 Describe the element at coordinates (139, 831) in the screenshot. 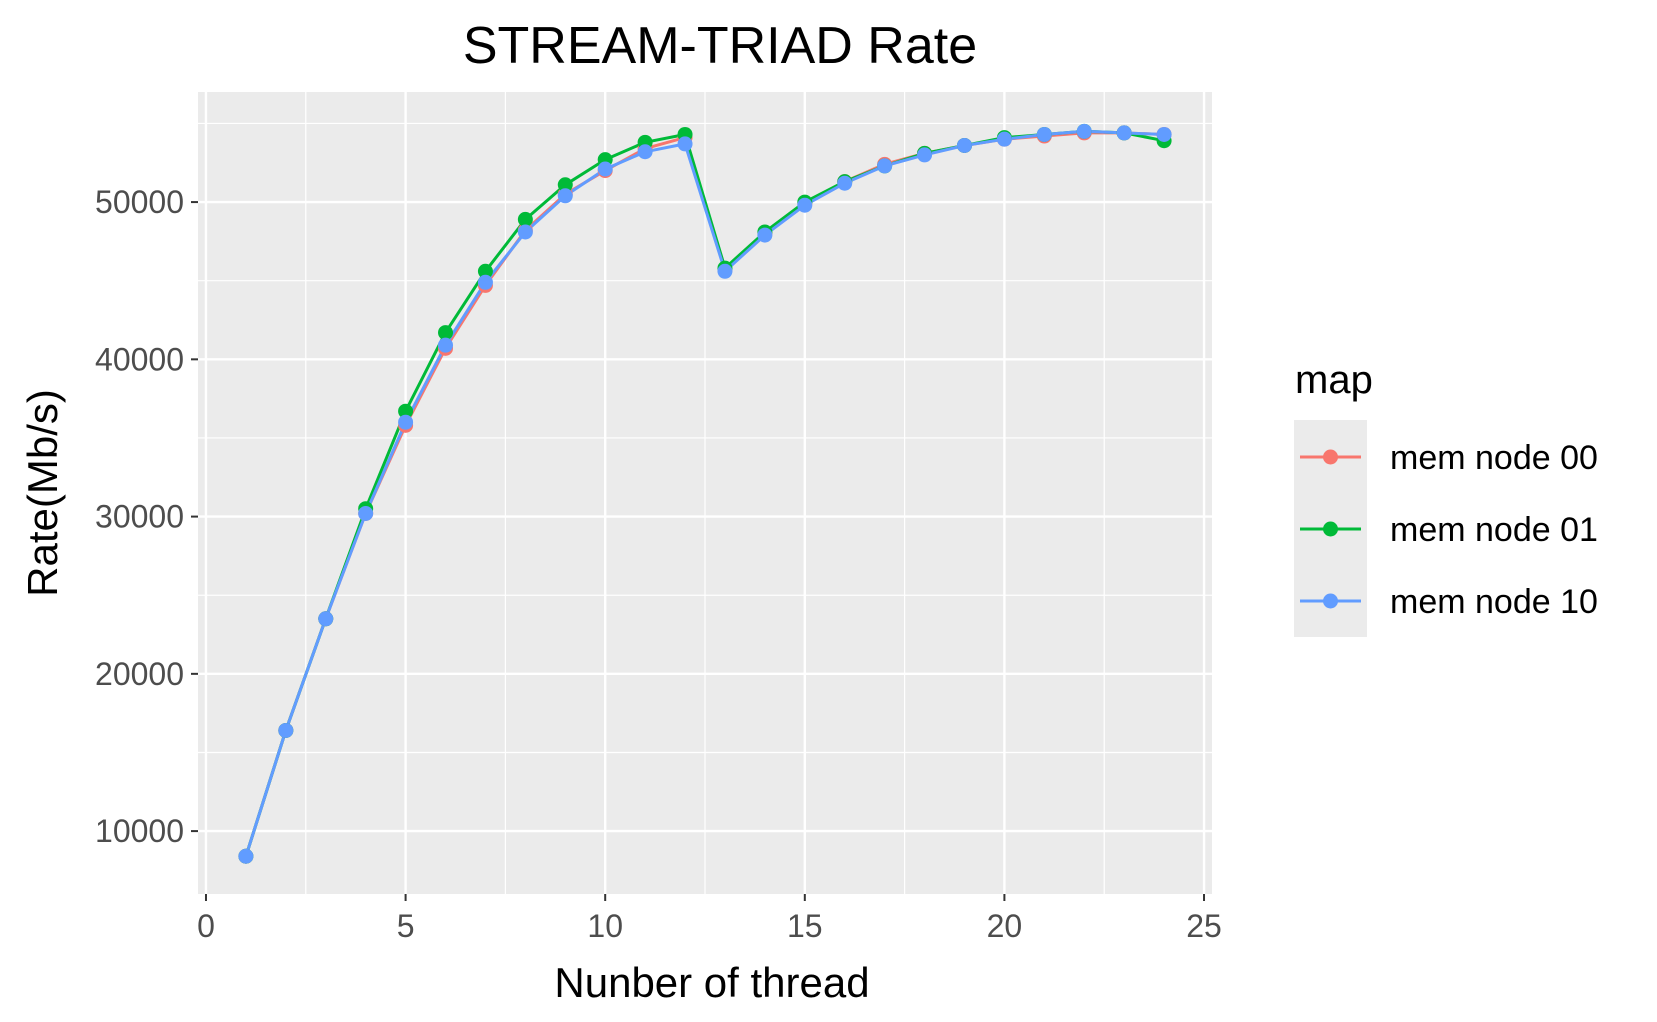

I see `y-tick-label: 10000` at that location.